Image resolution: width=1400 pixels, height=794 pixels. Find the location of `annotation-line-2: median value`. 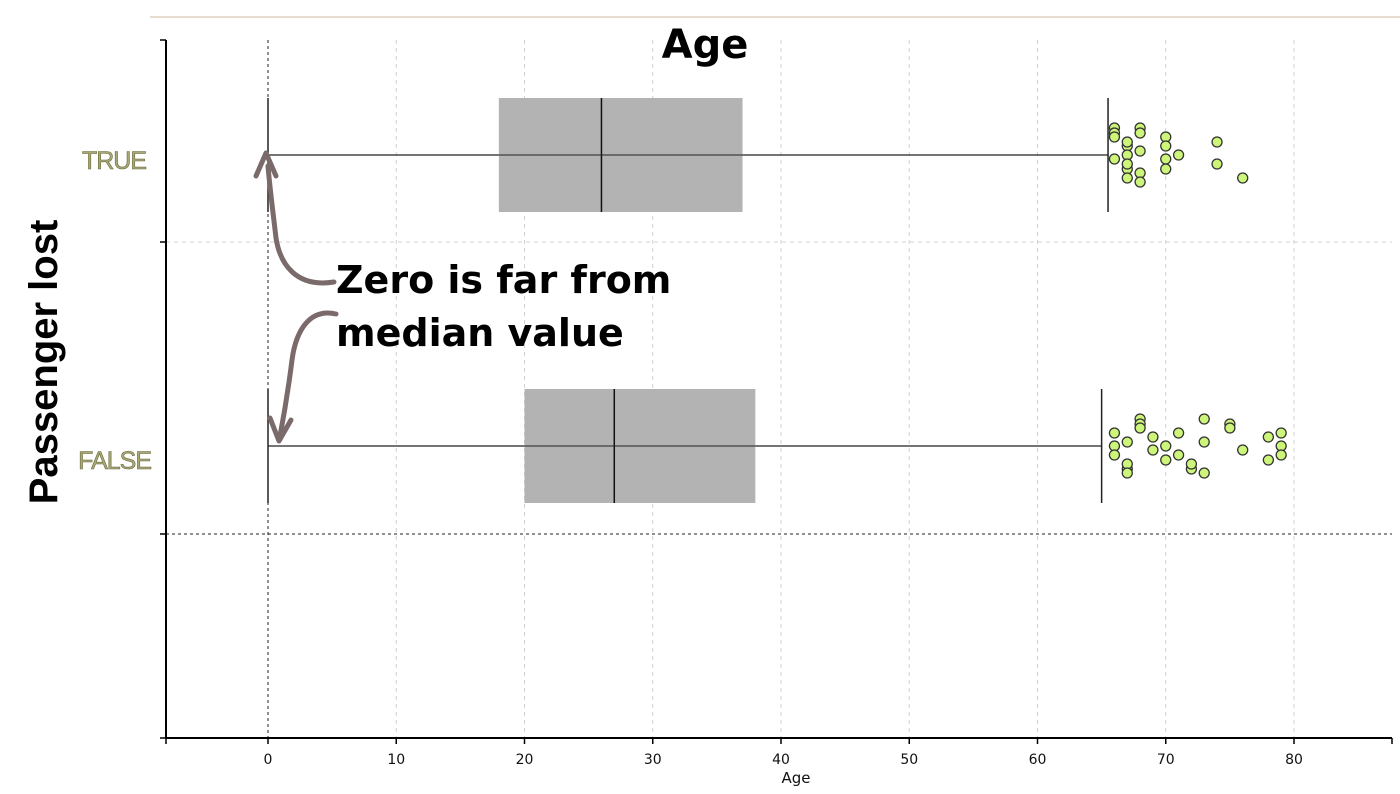

annotation-line-2: median value is located at coordinates (480, 333).